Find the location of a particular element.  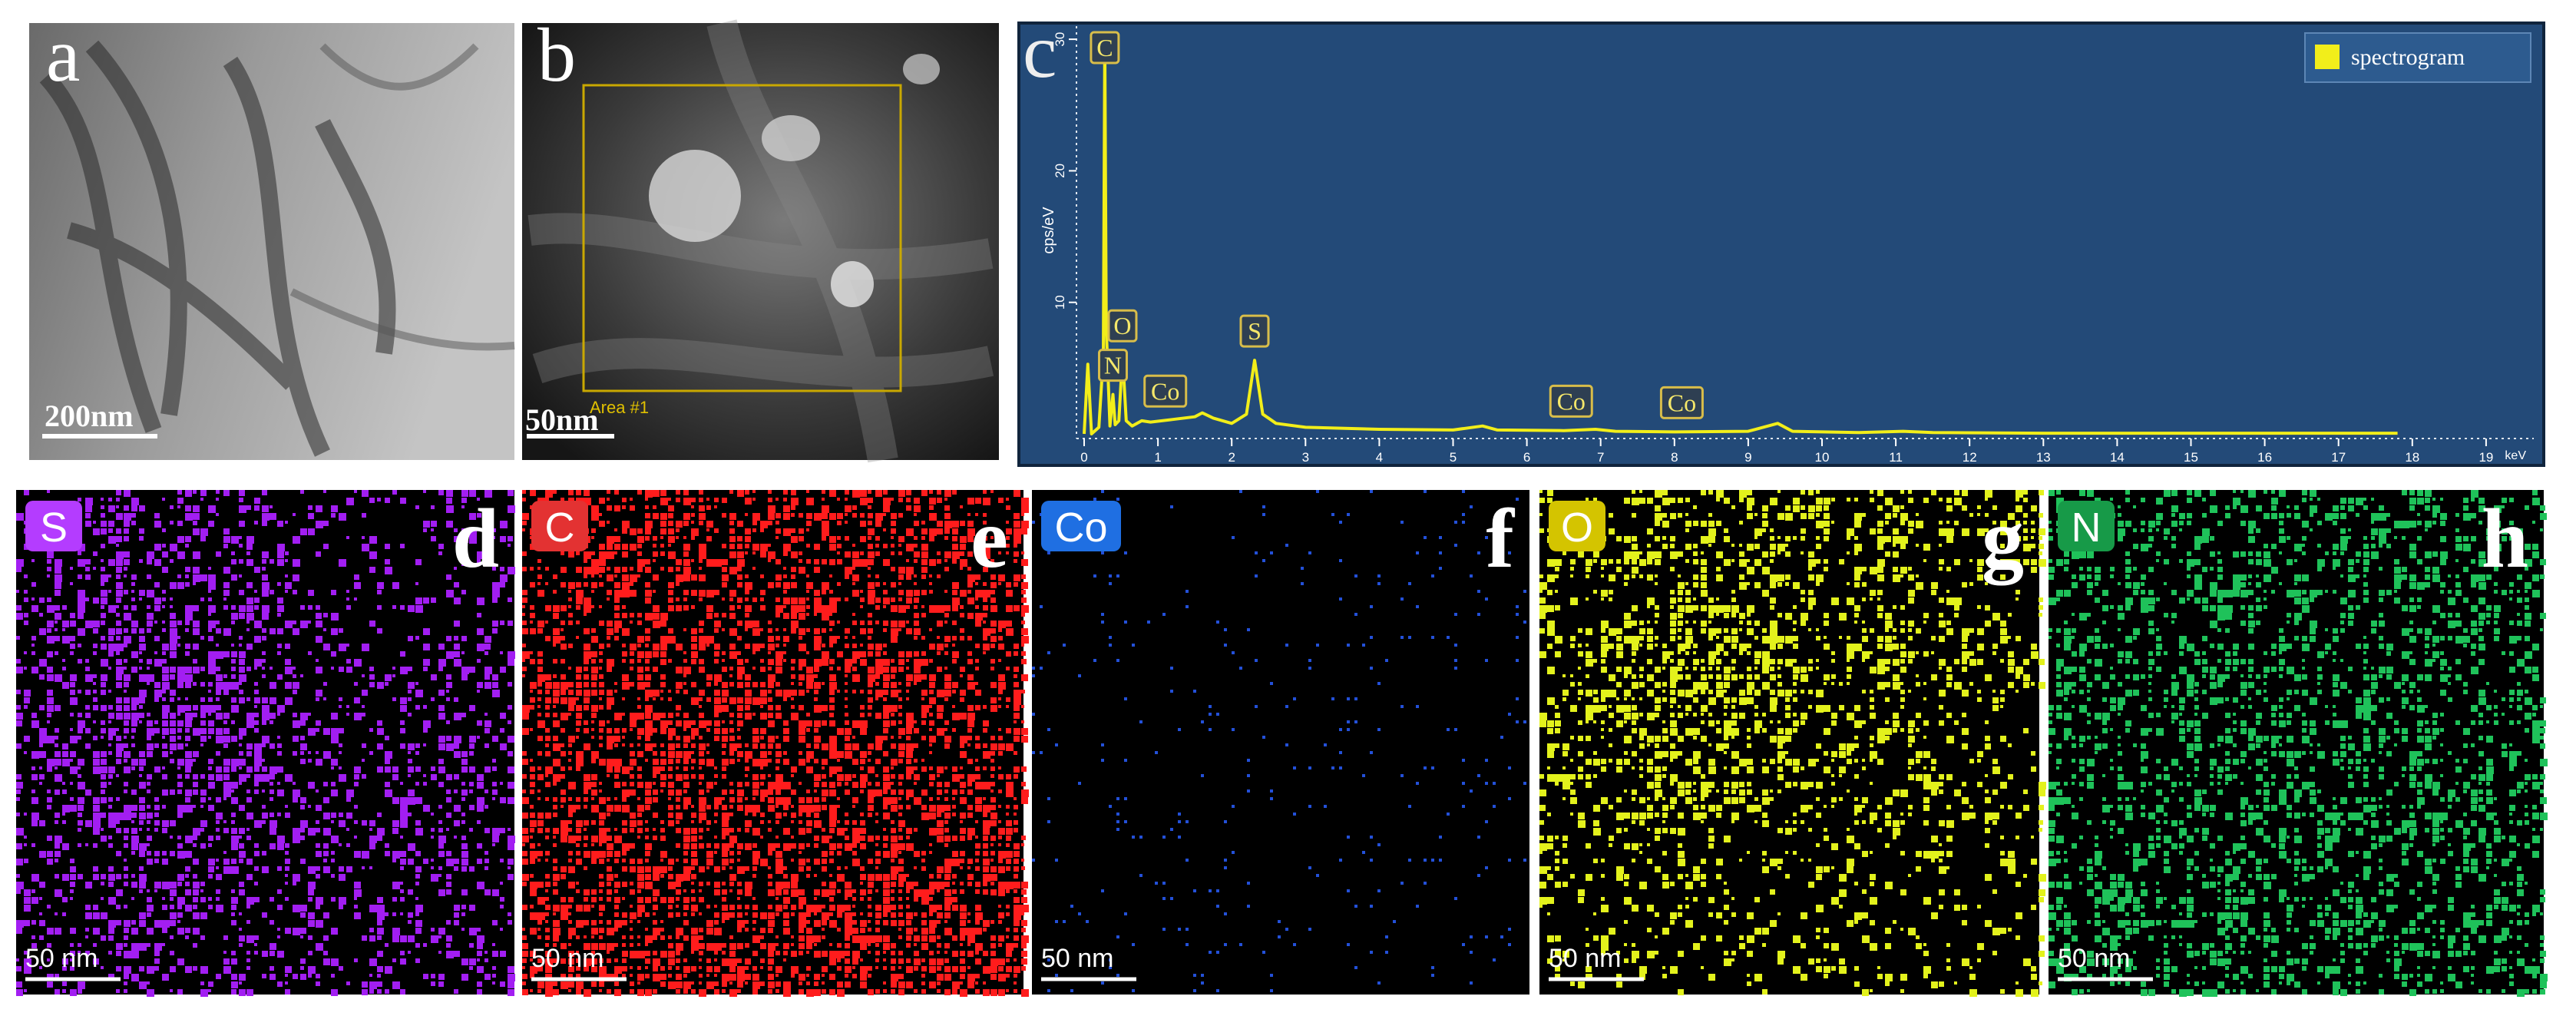

x-tick-label: 15 is located at coordinates (2191, 457).